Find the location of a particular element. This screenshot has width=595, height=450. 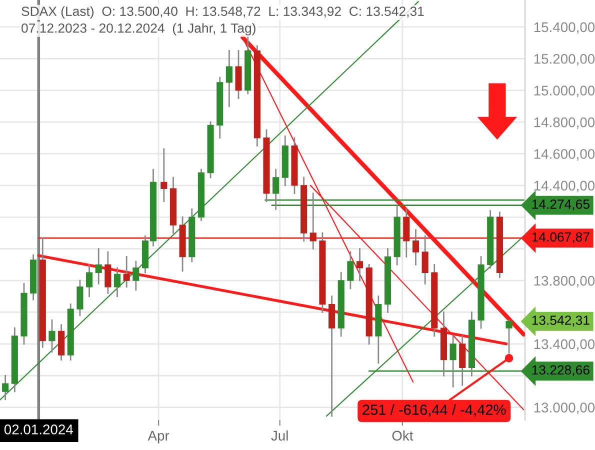

y-tick-label: 15.000,00 is located at coordinates (564, 92).